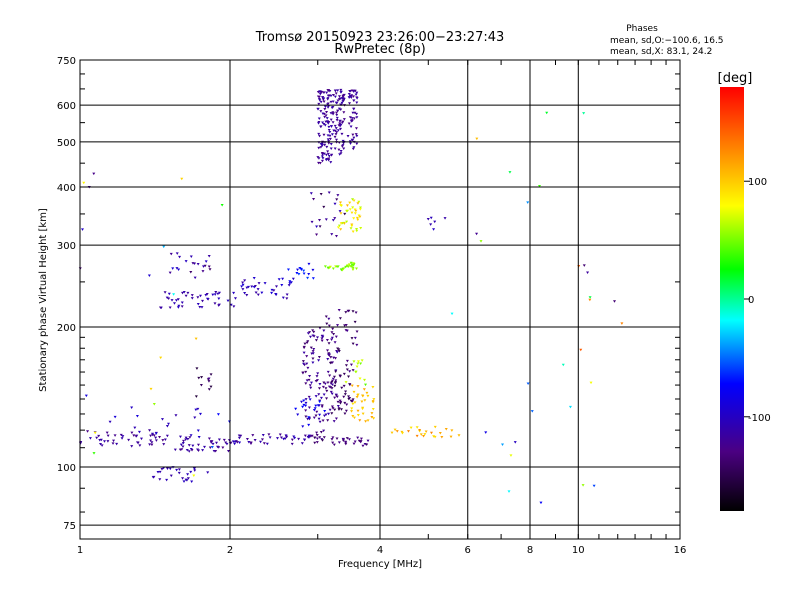 The image size is (800, 600). Describe the element at coordinates (757, 182) in the screenshot. I see `colorbar-tick-label: 100` at that location.